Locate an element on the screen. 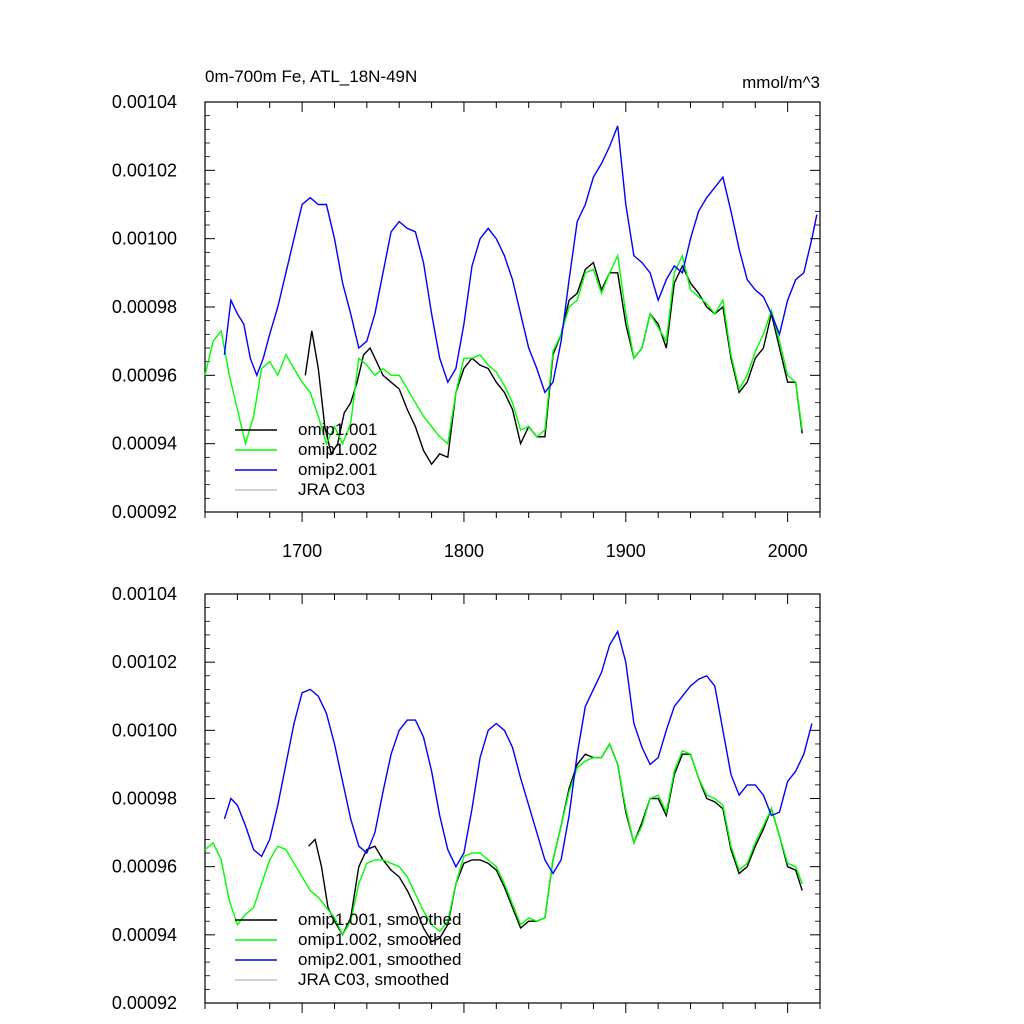  x-tick-label: 1700 is located at coordinates (302, 551).